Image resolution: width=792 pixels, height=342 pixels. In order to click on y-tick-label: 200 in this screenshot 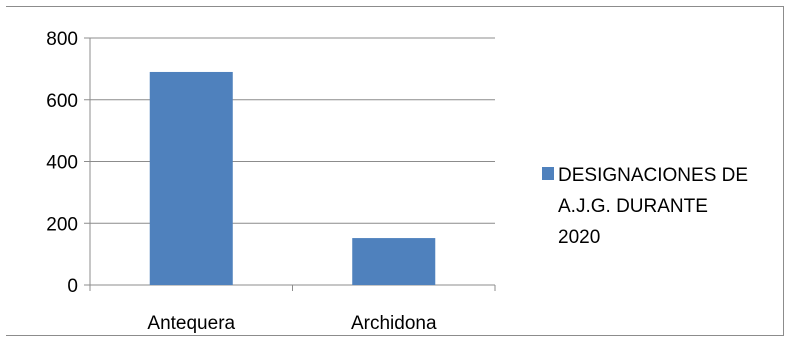, I will do `click(62, 224)`.